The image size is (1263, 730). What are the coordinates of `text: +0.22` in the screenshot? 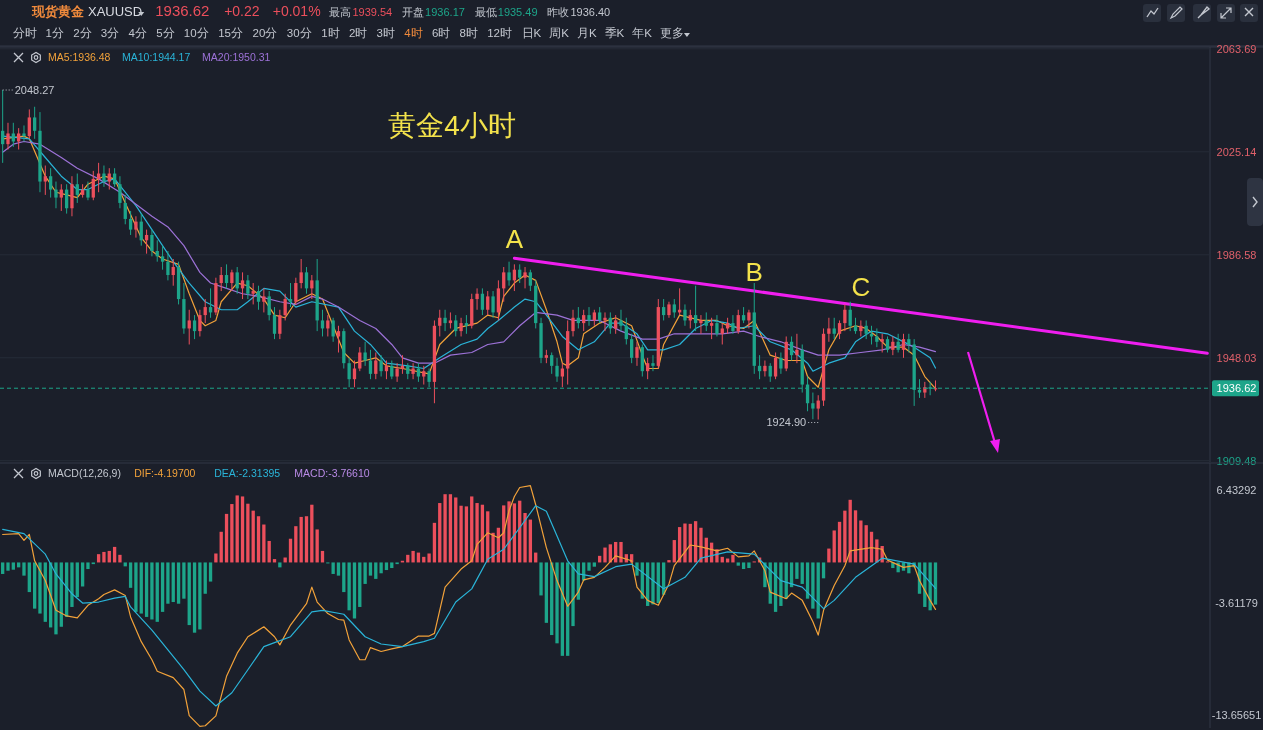 It's located at (242, 11).